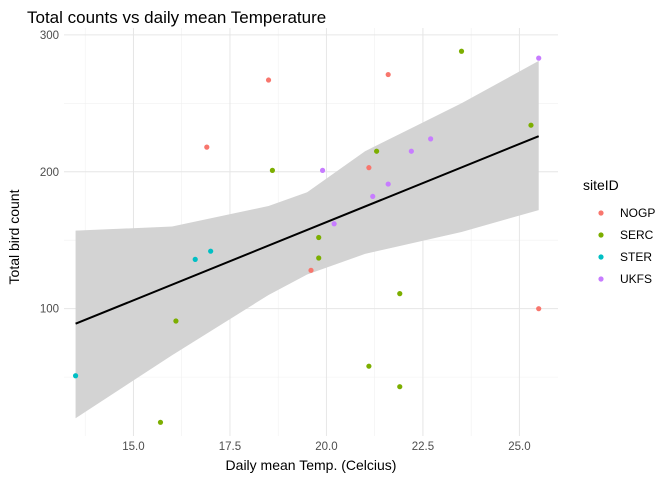  Describe the element at coordinates (49, 36) in the screenshot. I see `y-tick-label: 300` at that location.